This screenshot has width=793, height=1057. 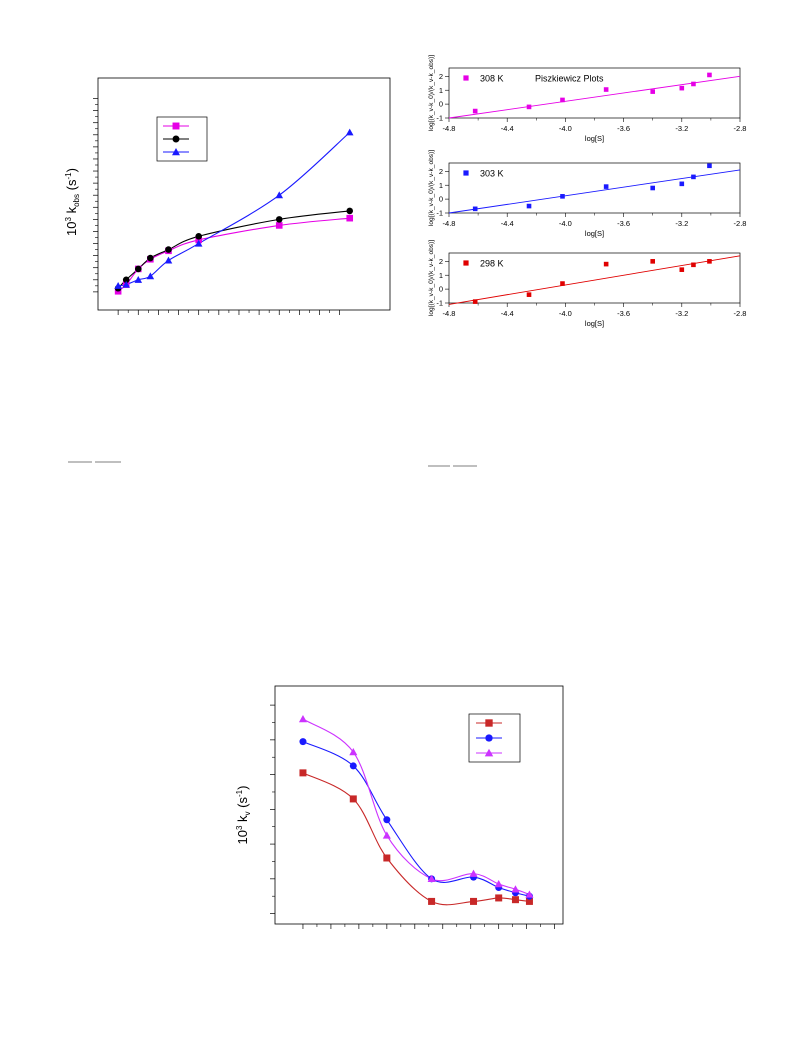 I want to click on series-2-curve, so click(x=234, y=209).